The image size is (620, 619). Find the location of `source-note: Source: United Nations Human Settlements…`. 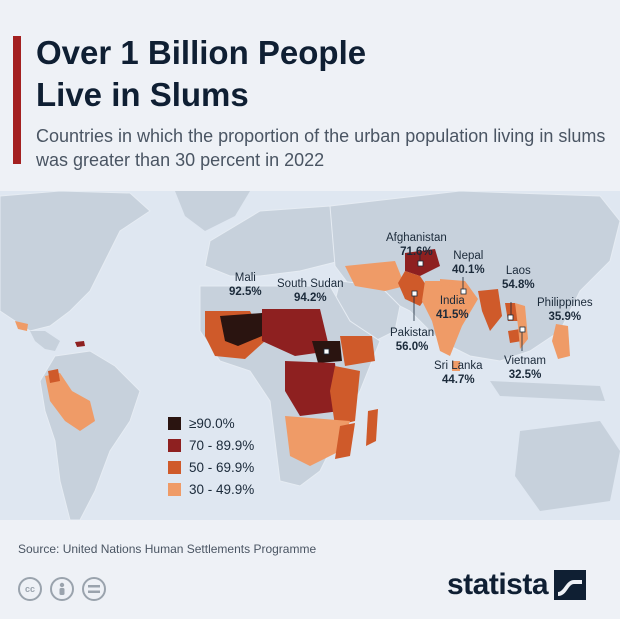

source-note: Source: United Nations Human Settlements… is located at coordinates (167, 549).